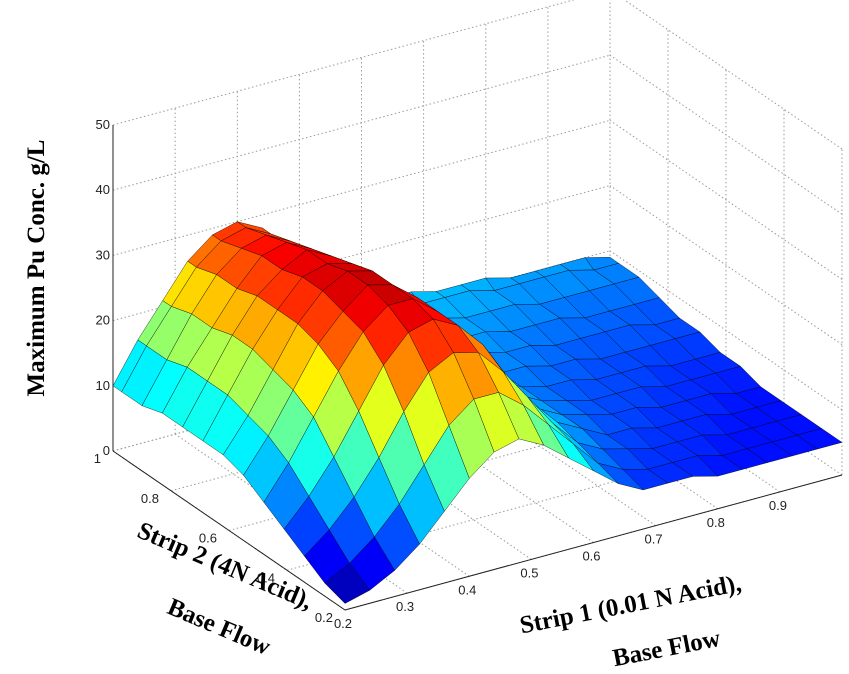 The image size is (849, 674). What do you see at coordinates (778, 505) in the screenshot?
I see `x-tick-label: 0.9` at bounding box center [778, 505].